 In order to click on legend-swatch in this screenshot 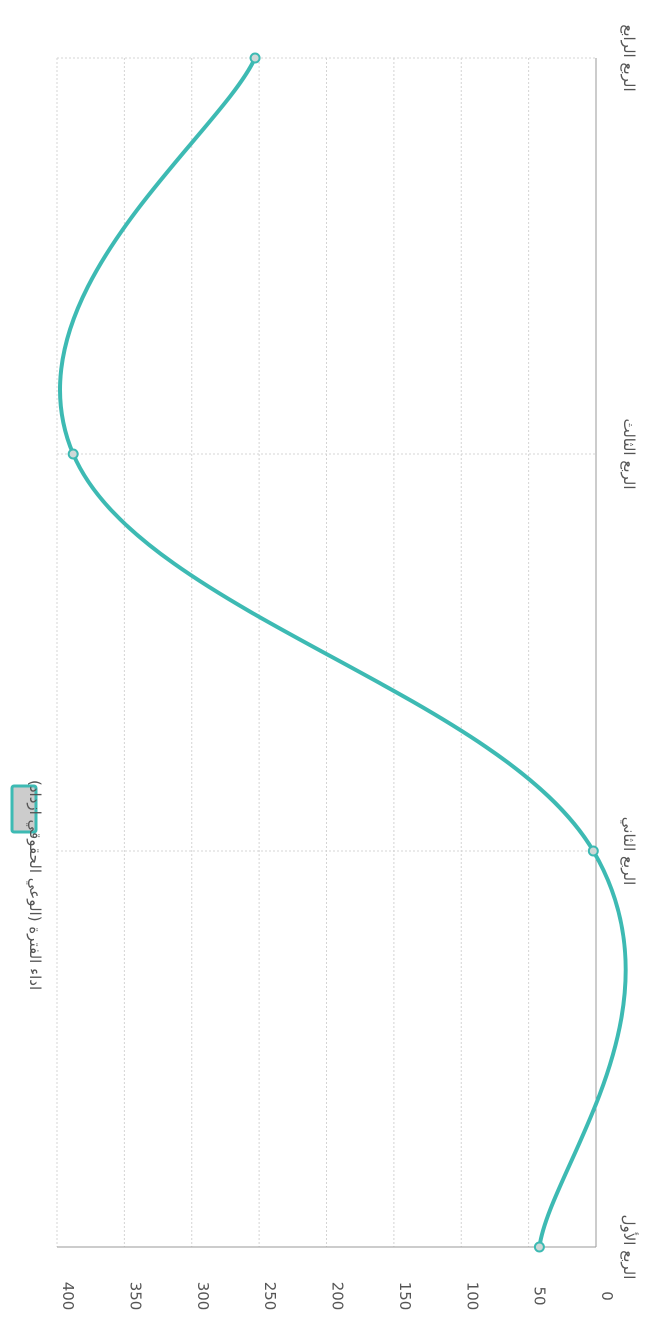, I will do `click(24, 809)`.